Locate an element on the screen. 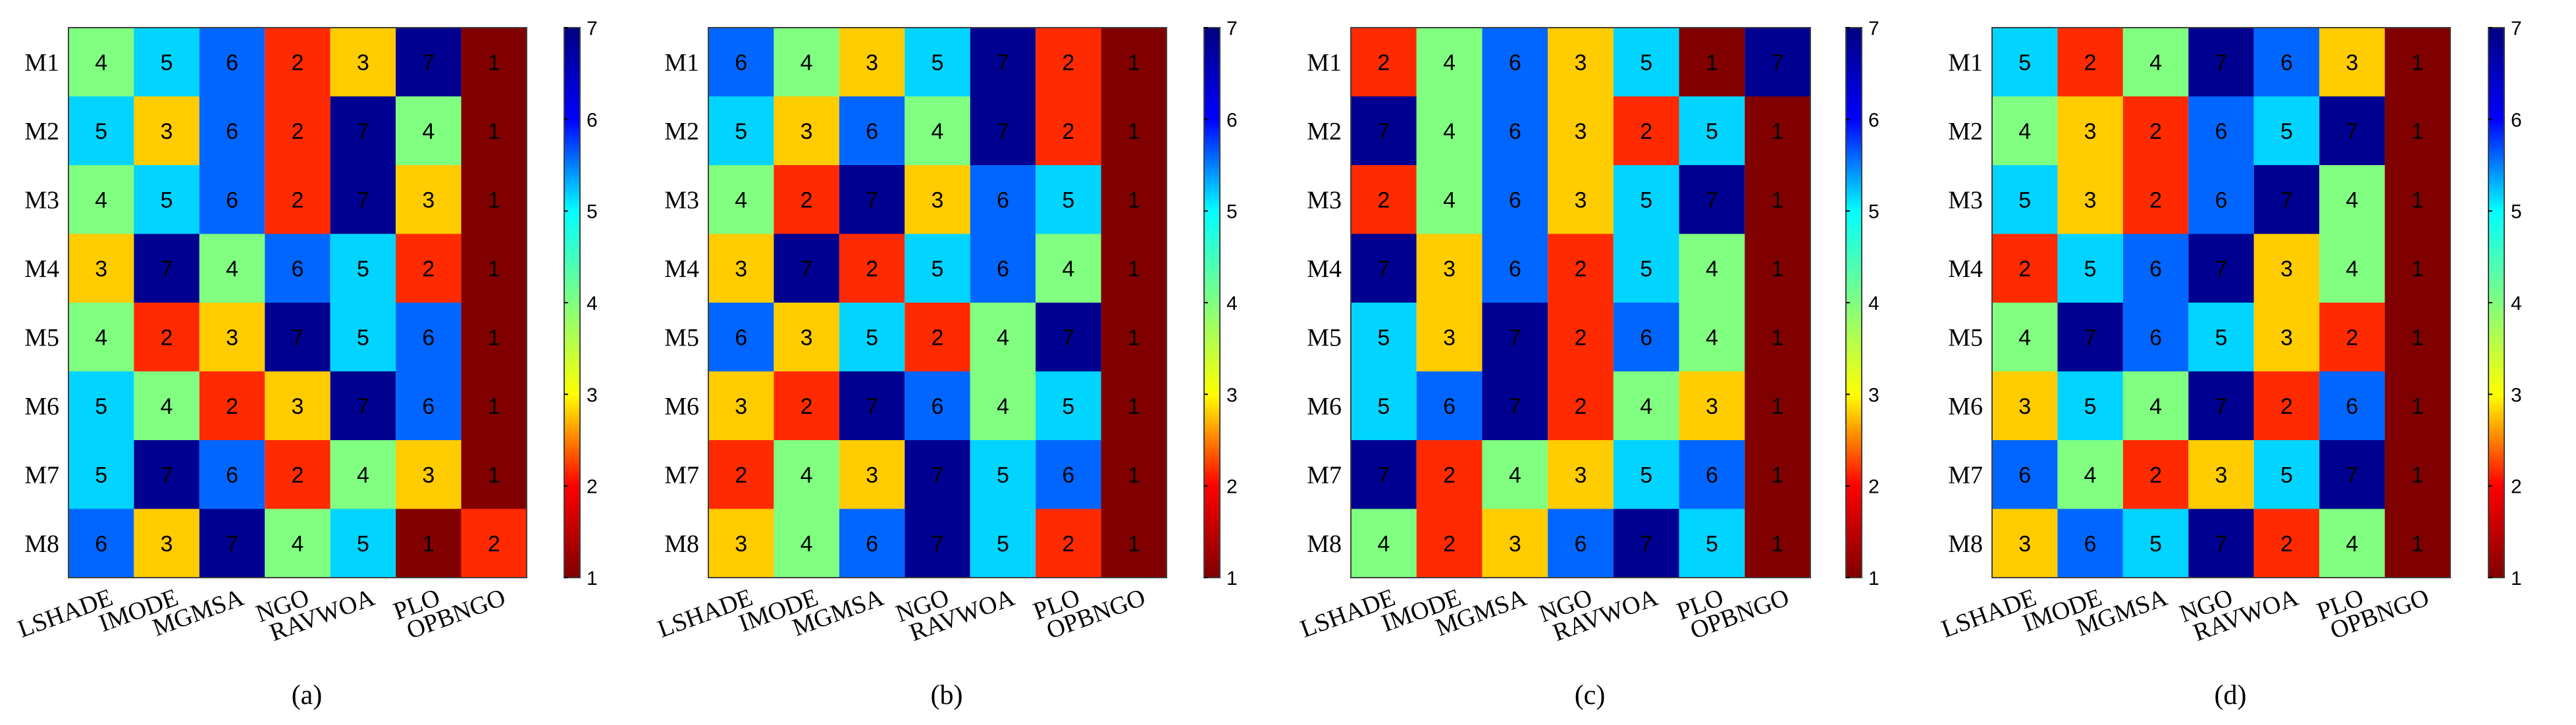 Image resolution: width=2576 pixels, height=725 pixels. colorbar-tick-label: 7 is located at coordinates (1232, 29).